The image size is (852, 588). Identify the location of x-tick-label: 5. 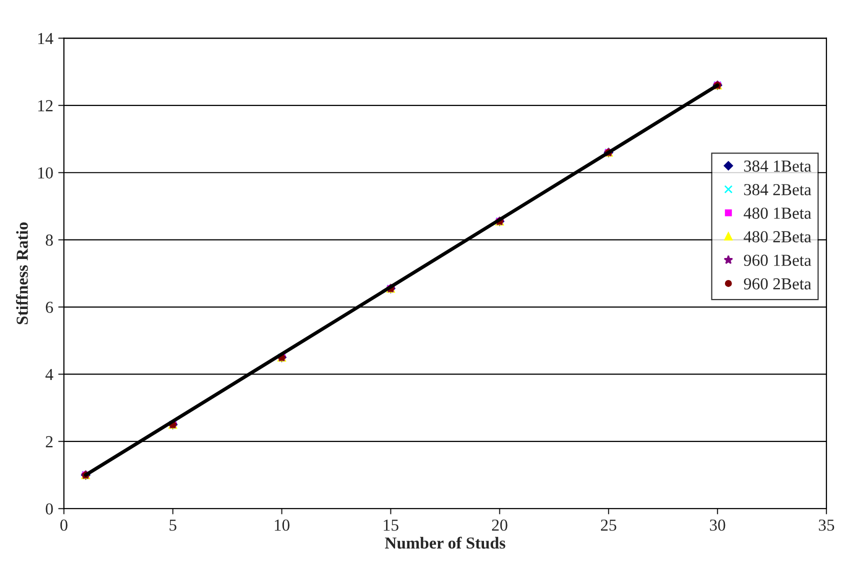
(173, 525).